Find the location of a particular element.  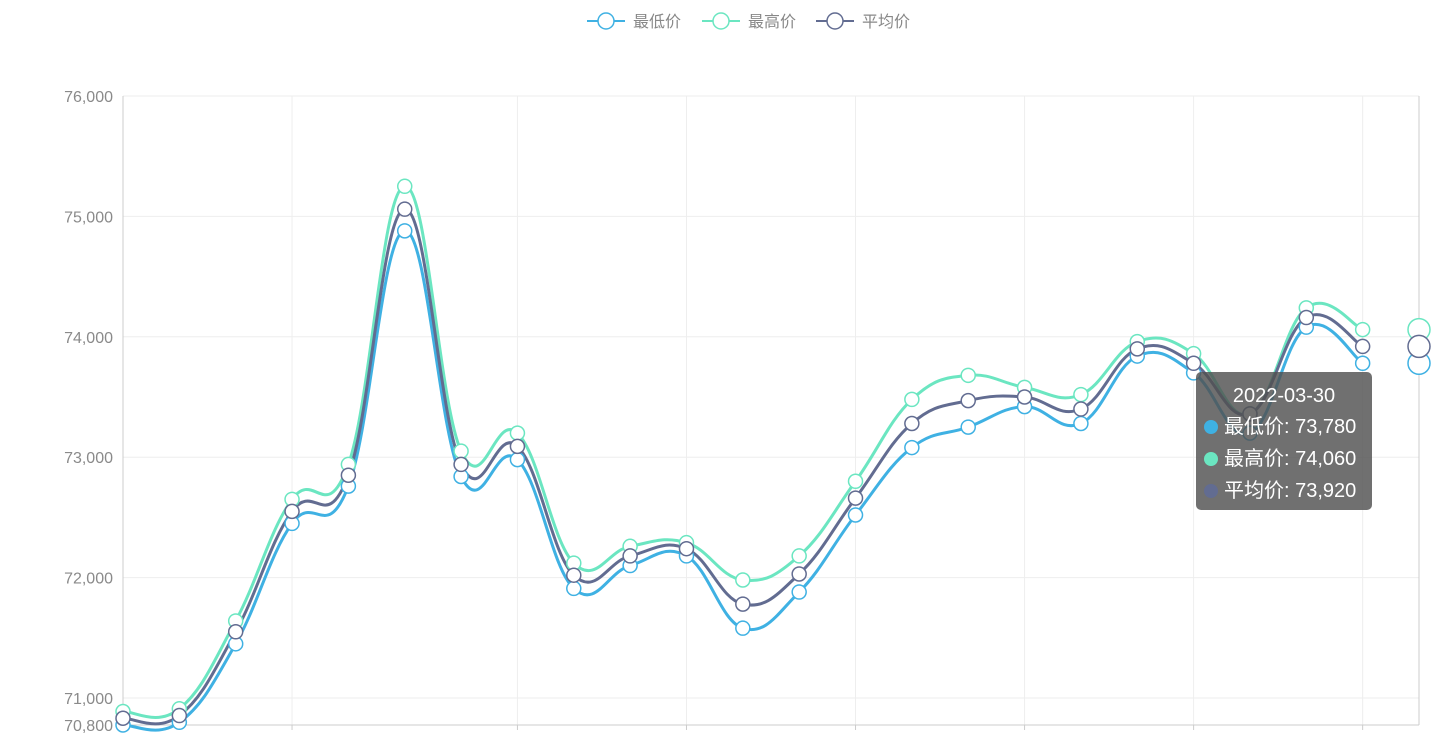

legend-item-1: 最高价 is located at coordinates (749, 21).